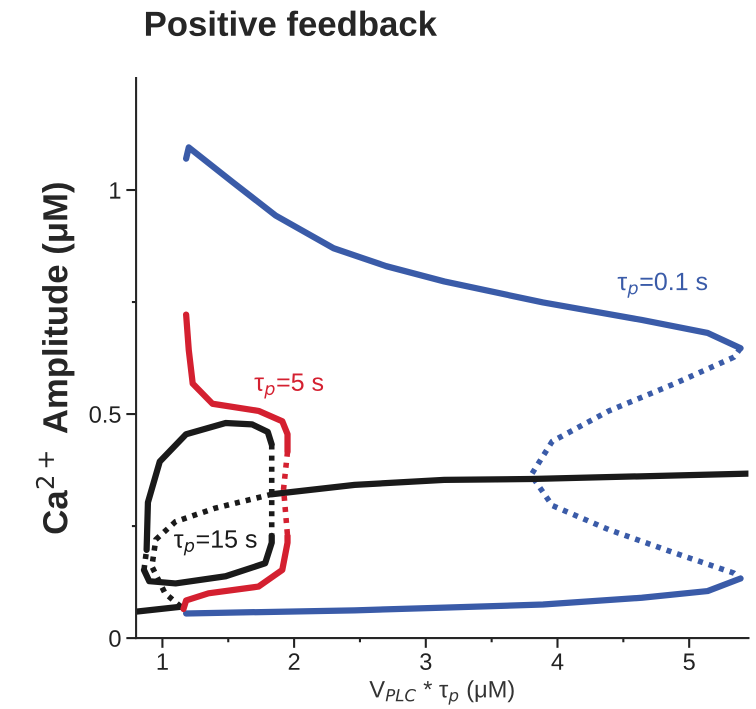  Describe the element at coordinates (115, 190) in the screenshot. I see `y-tick-label: 1` at that location.